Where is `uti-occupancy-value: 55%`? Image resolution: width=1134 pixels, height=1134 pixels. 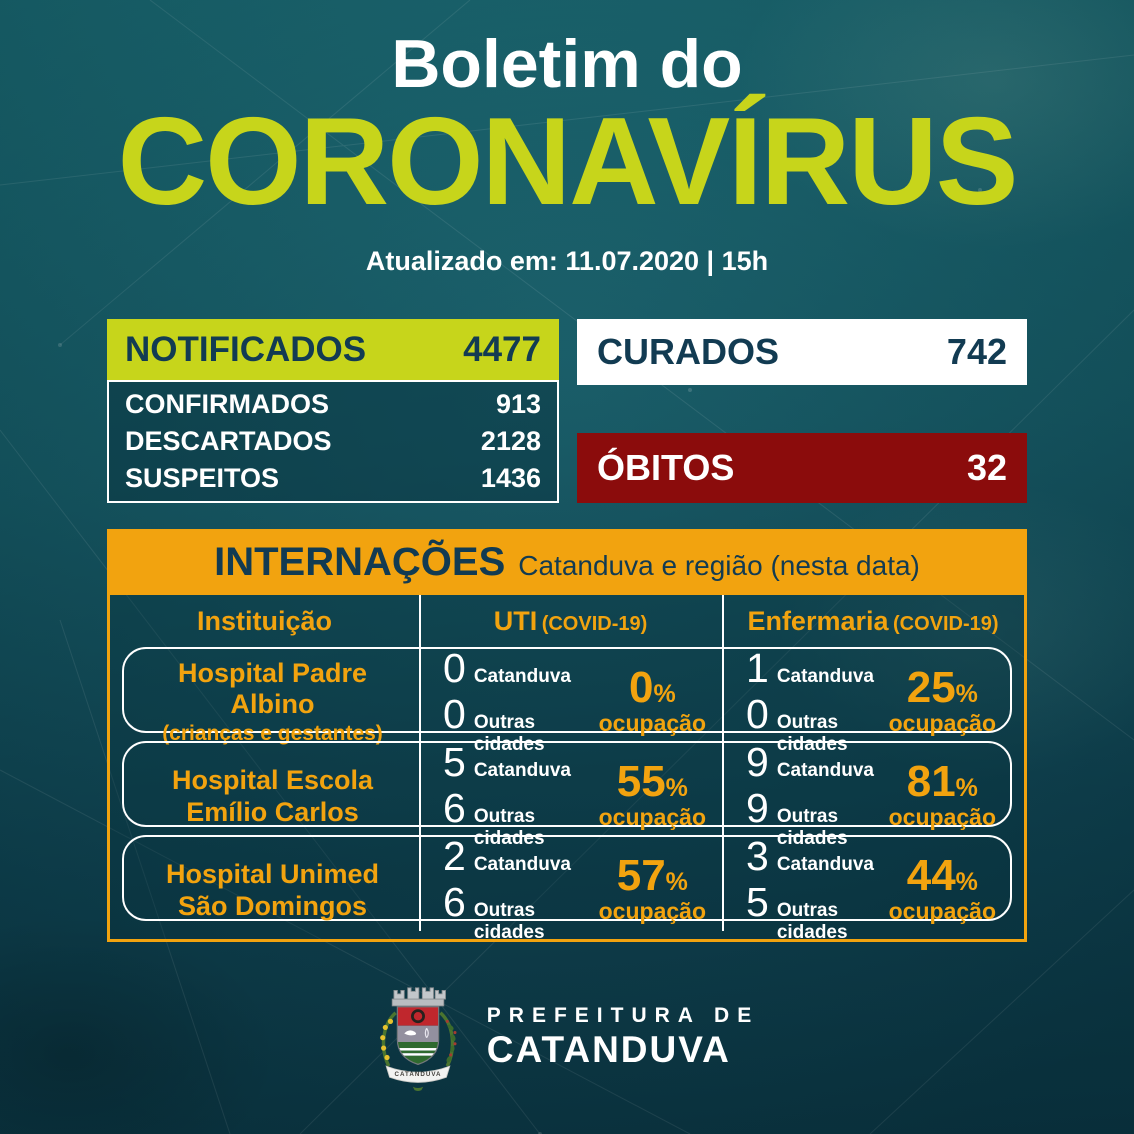 uti-occupancy-value: 55% is located at coordinates (652, 781).